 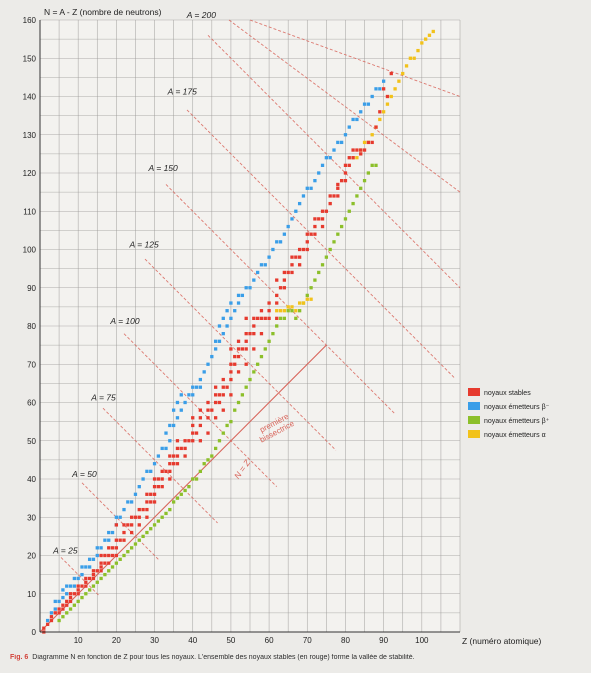 What do you see at coordinates (65, 551) in the screenshot?
I see `isobar-label: A = 25` at bounding box center [65, 551].